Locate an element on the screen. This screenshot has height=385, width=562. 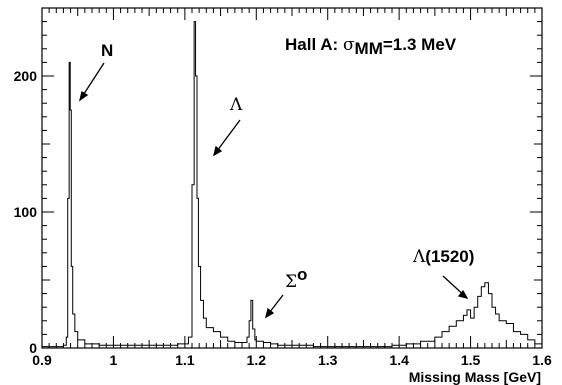
peak-label-n: N is located at coordinates (107, 50).